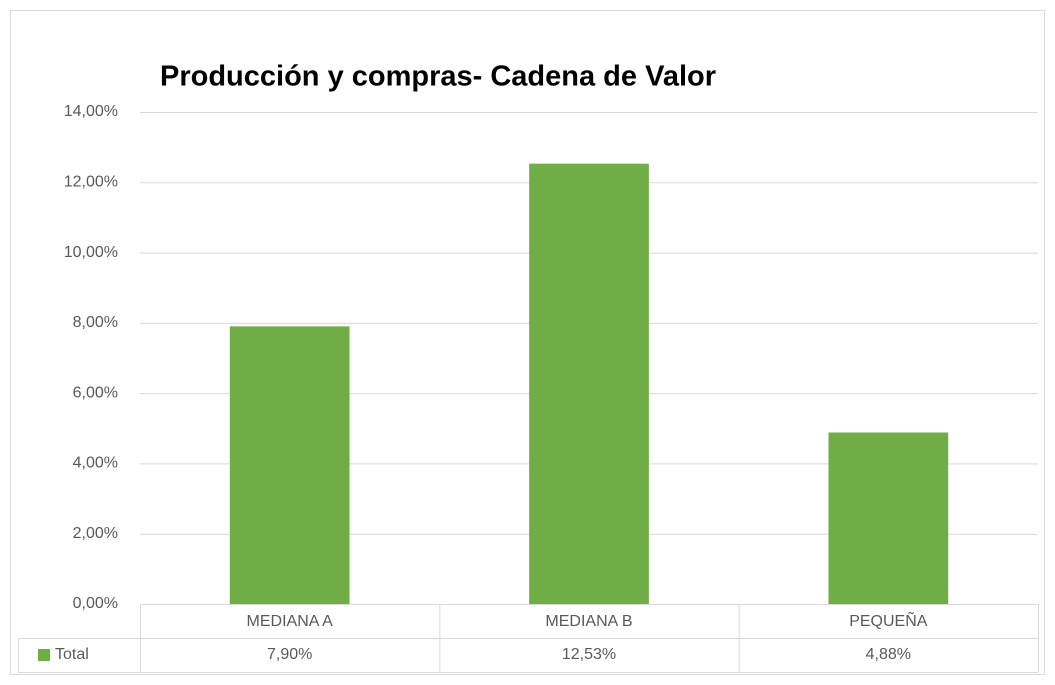 This screenshot has width=1055, height=685. What do you see at coordinates (91, 111) in the screenshot?
I see `y-tick-label: 14,00%` at bounding box center [91, 111].